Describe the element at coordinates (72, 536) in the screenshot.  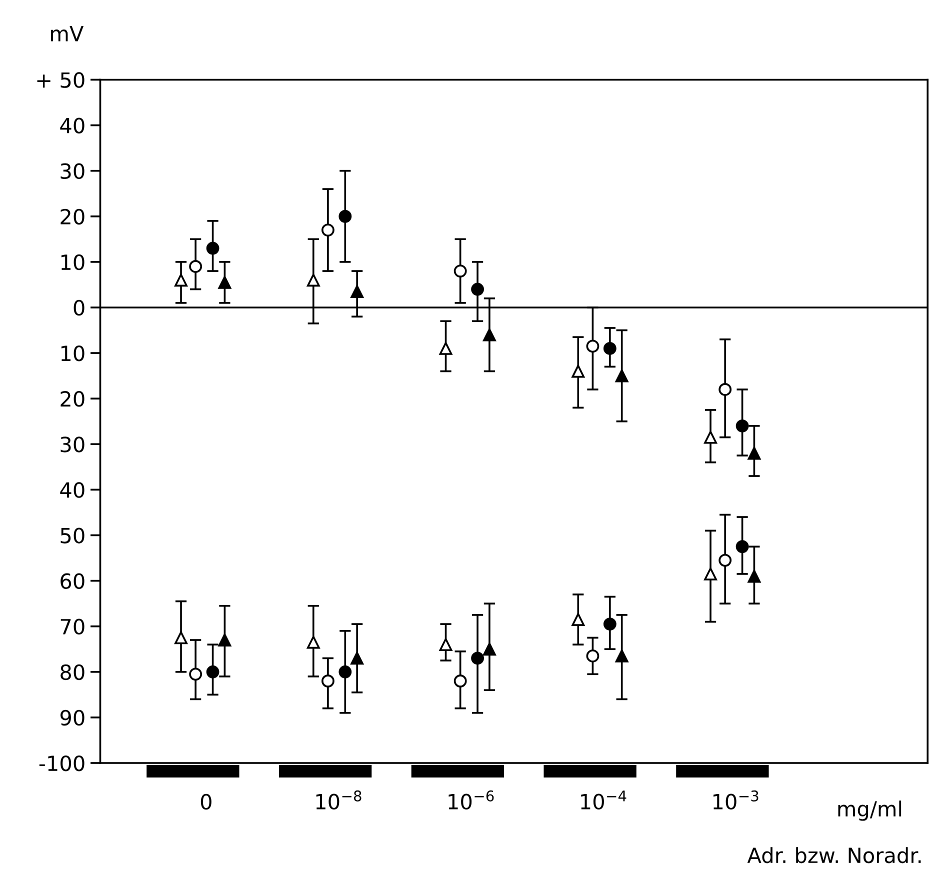
I see `y-tick-label: 50` at that location.